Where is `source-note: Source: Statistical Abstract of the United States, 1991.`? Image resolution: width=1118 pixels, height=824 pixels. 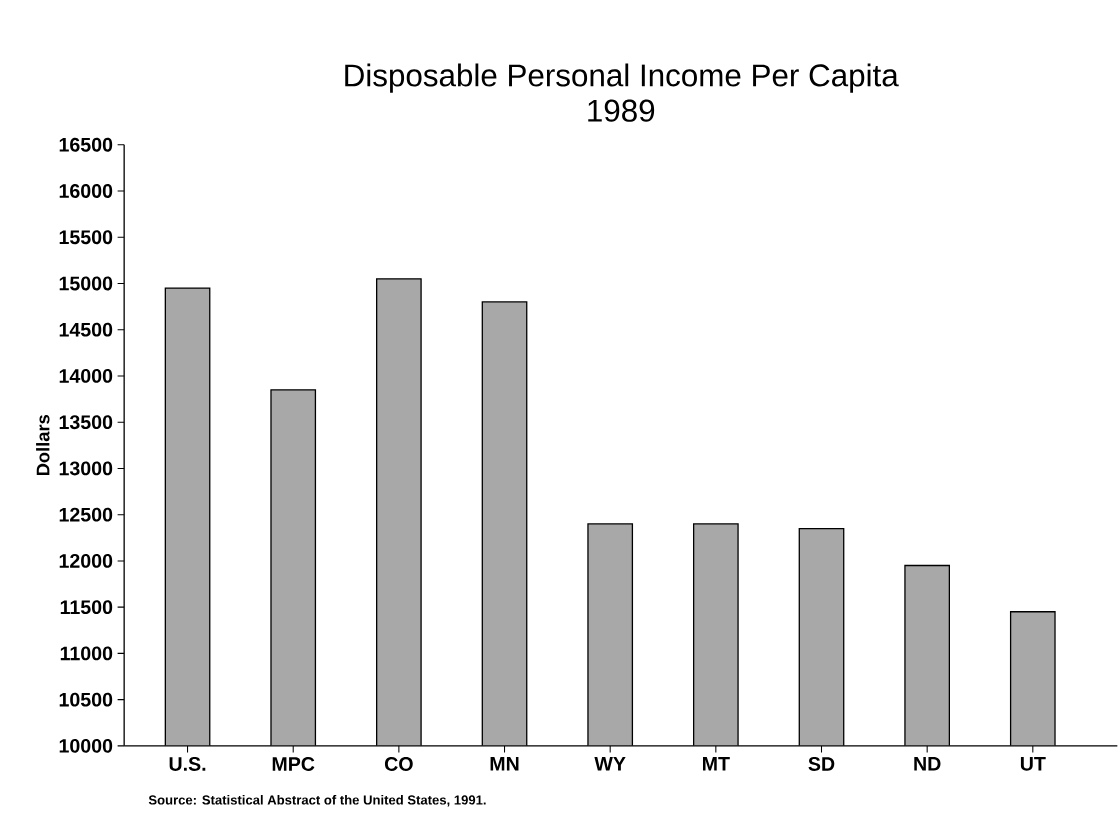 source-note: Source: Statistical Abstract of the United States, 1991. is located at coordinates (317, 800).